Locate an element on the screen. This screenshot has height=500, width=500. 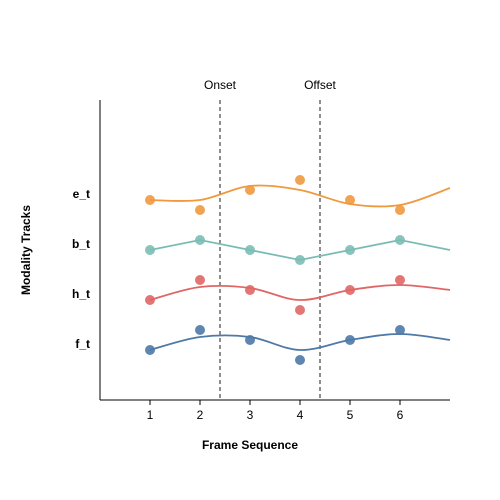
event-label: Offset is located at coordinates (320, 85).